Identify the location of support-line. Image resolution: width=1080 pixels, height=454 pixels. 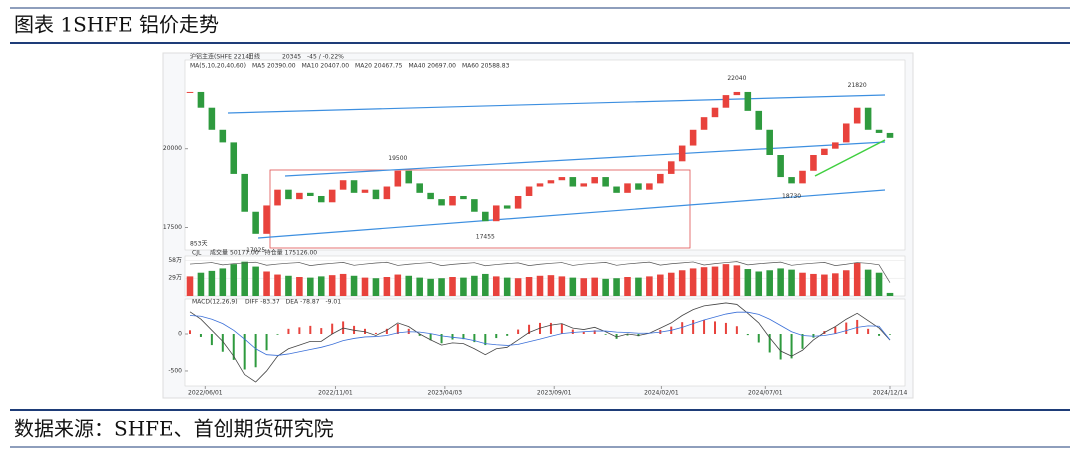
(850, 158).